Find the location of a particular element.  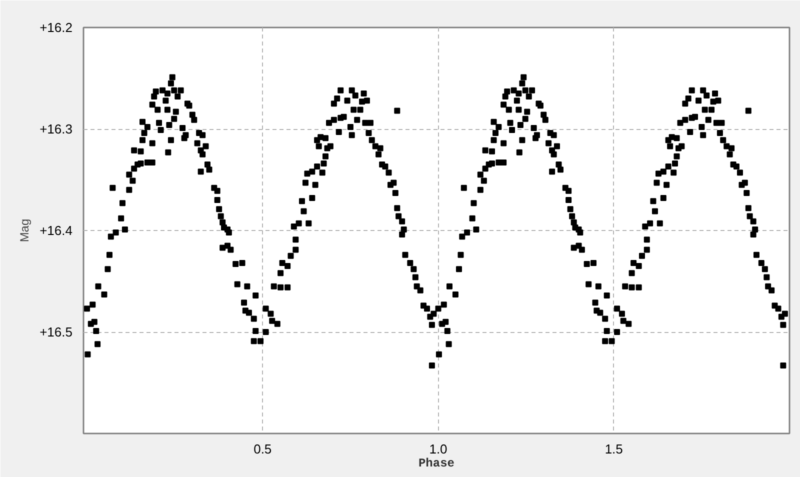

y-tick-label: +16.2 is located at coordinates (56, 27).